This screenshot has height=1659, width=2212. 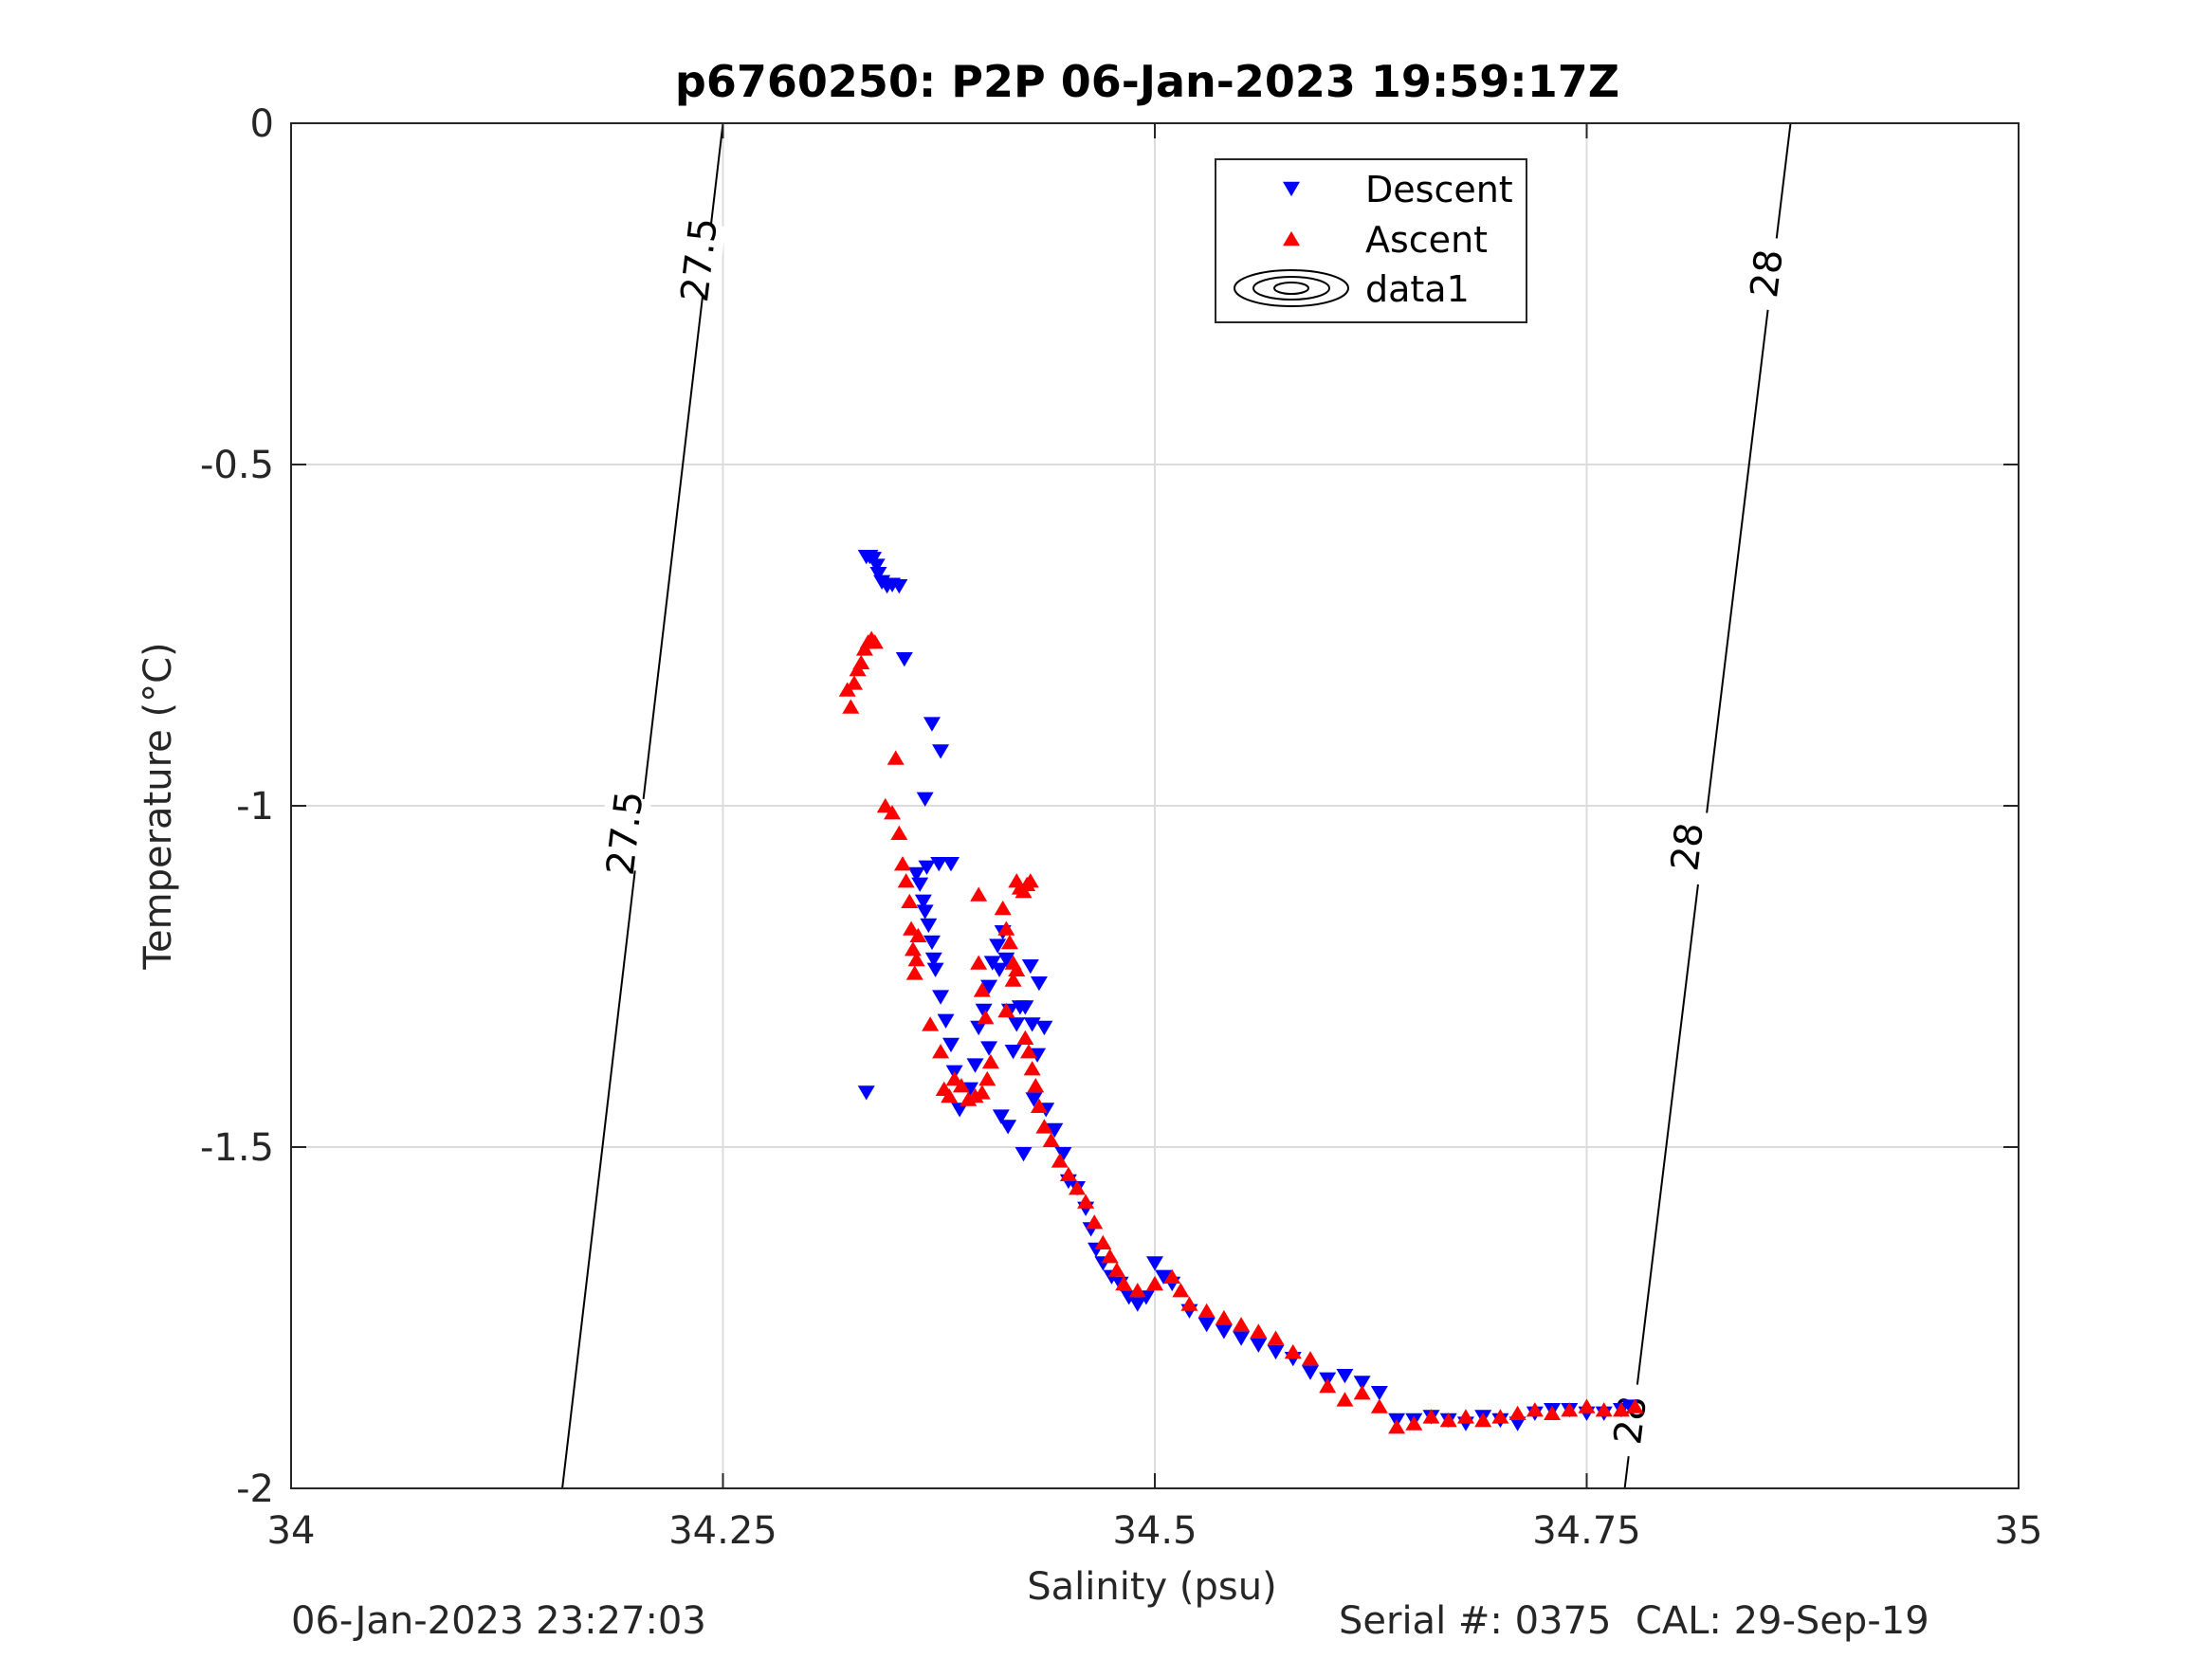 I want to click on legend-label: Descent, so click(x=1439, y=189).